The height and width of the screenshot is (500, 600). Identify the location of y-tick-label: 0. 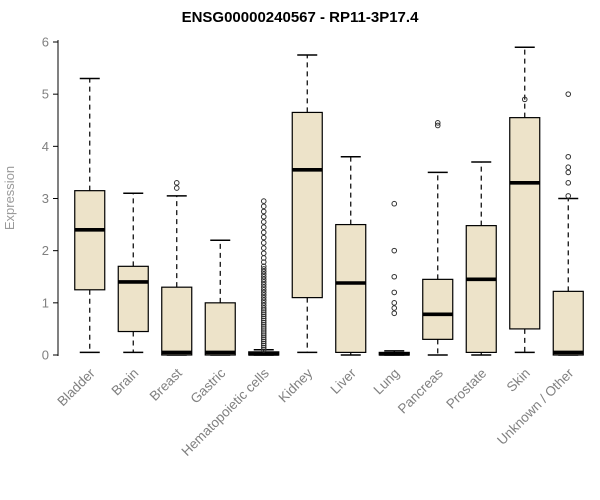
(45, 355).